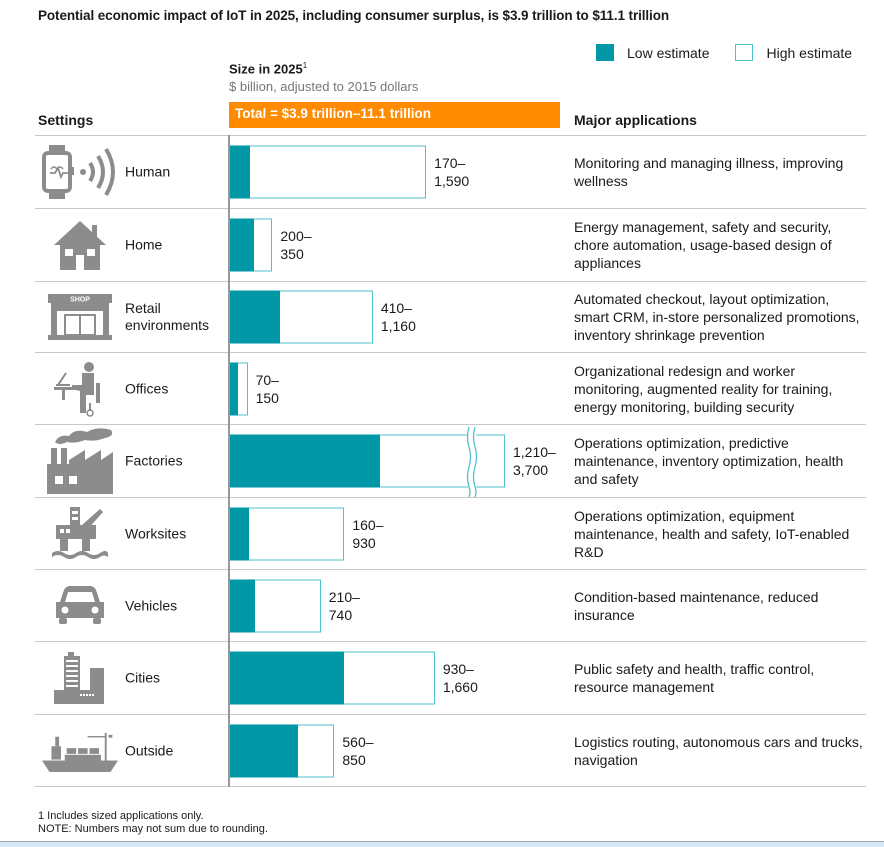 Image resolution: width=884 pixels, height=847 pixels. Describe the element at coordinates (267, 379) in the screenshot. I see `value-low: 70–` at that location.